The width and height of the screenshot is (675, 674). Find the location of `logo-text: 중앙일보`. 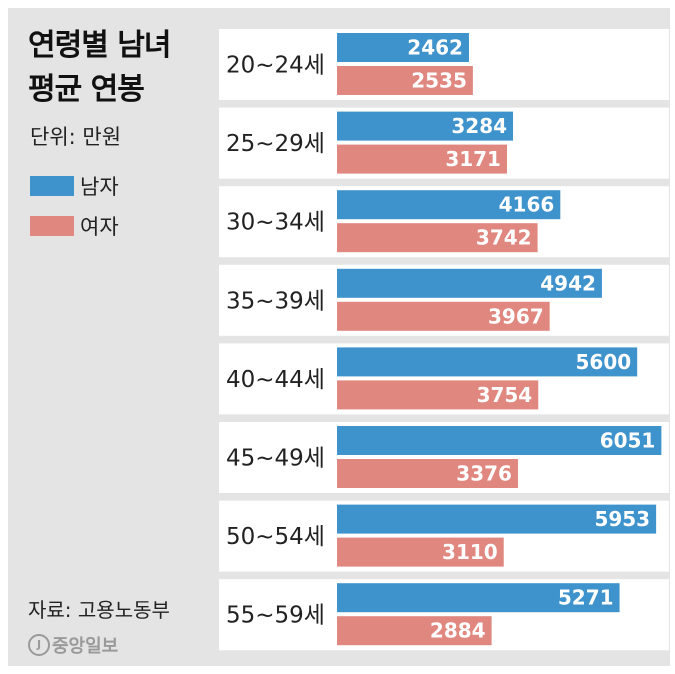

logo-text: 중앙일보 is located at coordinates (85, 646).